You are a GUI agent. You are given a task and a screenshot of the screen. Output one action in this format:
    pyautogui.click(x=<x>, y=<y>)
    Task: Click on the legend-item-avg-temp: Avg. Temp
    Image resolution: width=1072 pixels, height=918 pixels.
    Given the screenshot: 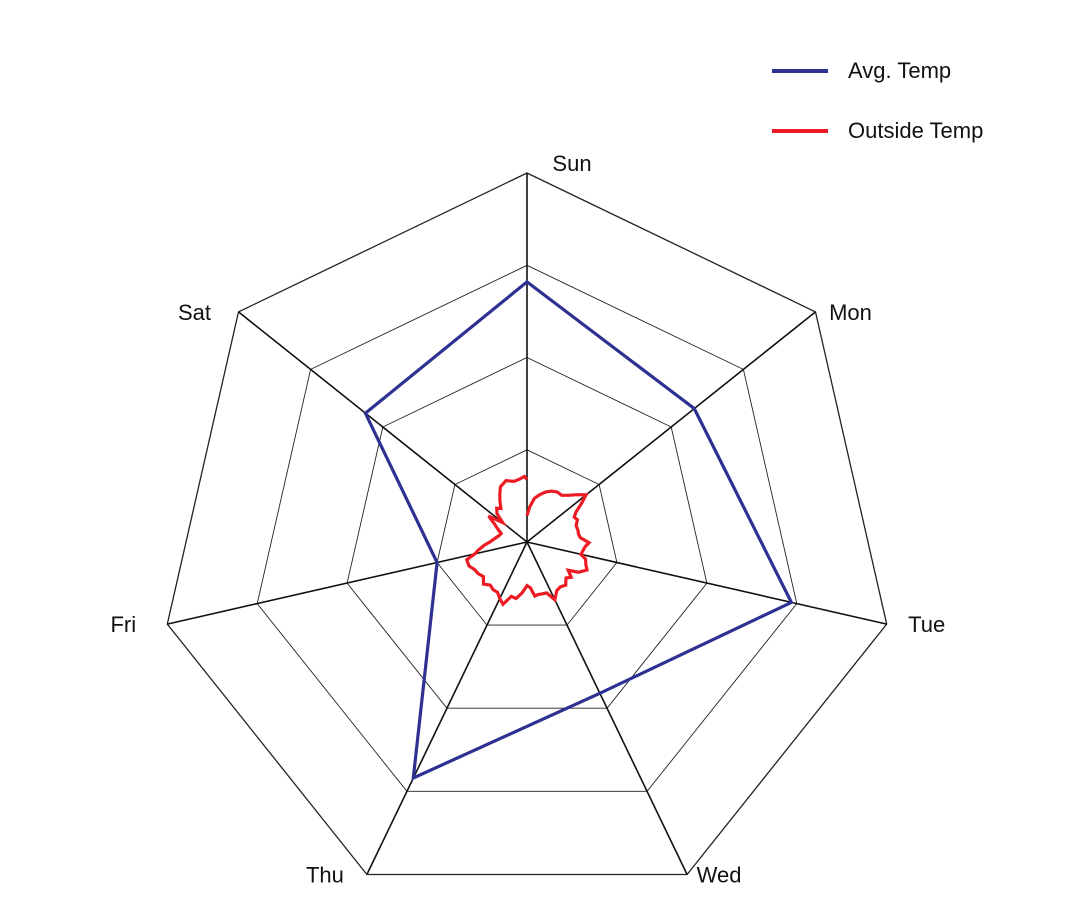 What is the action you would take?
    pyautogui.click(x=861, y=71)
    